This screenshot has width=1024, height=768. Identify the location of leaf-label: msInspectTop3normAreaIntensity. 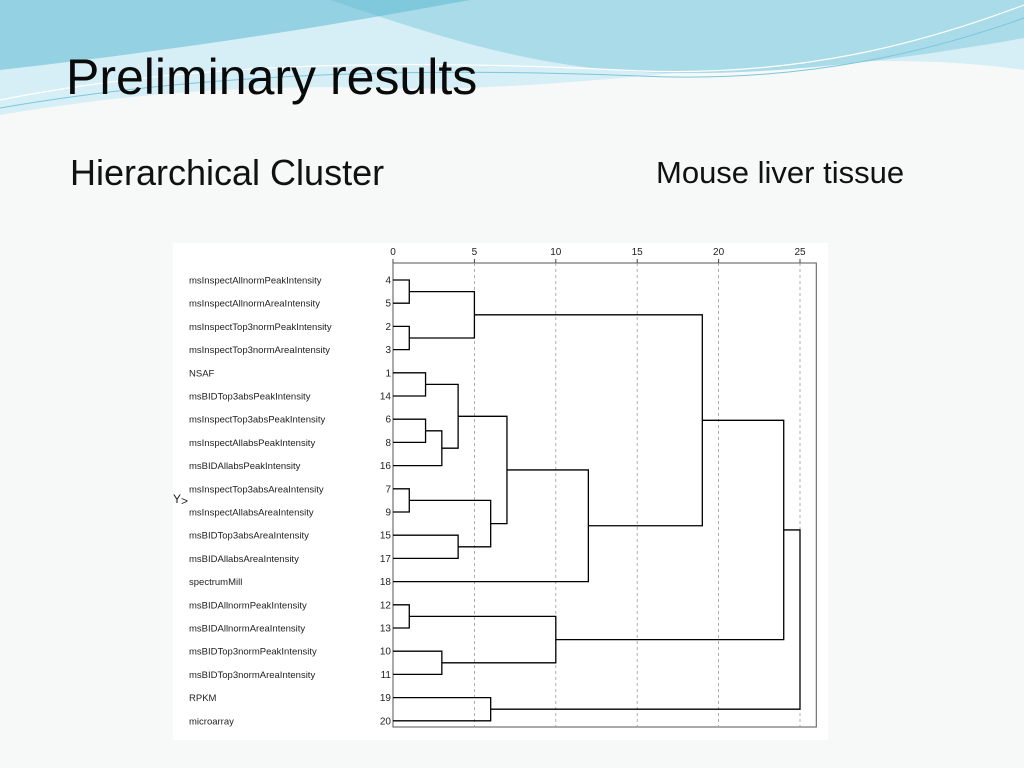
(259, 350).